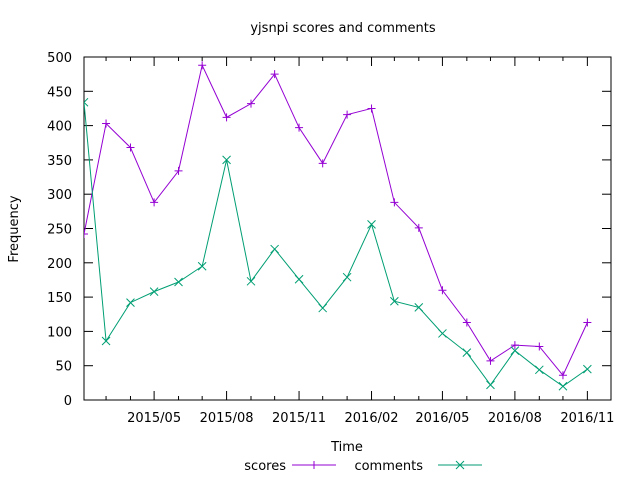  Describe the element at coordinates (59, 161) in the screenshot. I see `y-tick-label: 350` at that location.